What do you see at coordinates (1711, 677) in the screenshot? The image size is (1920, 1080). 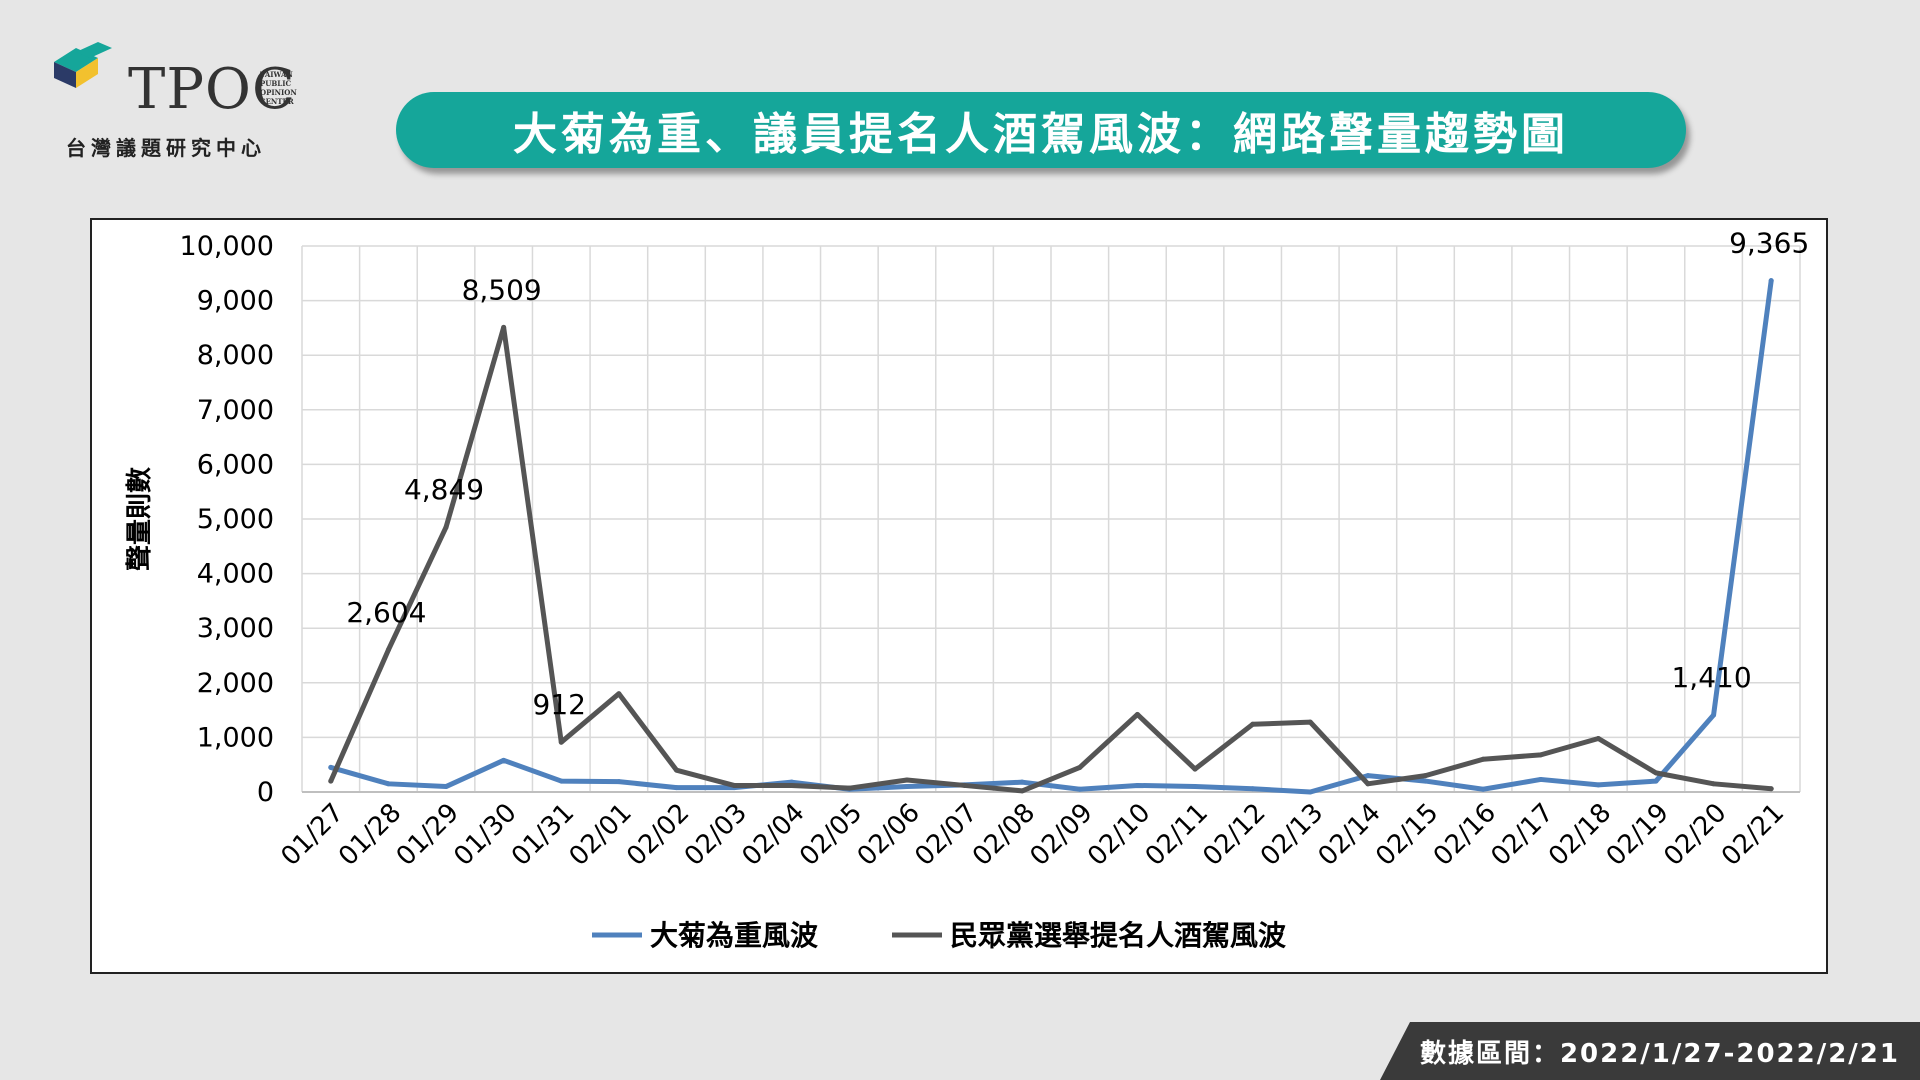 I see `data-label: 1,410` at bounding box center [1711, 677].